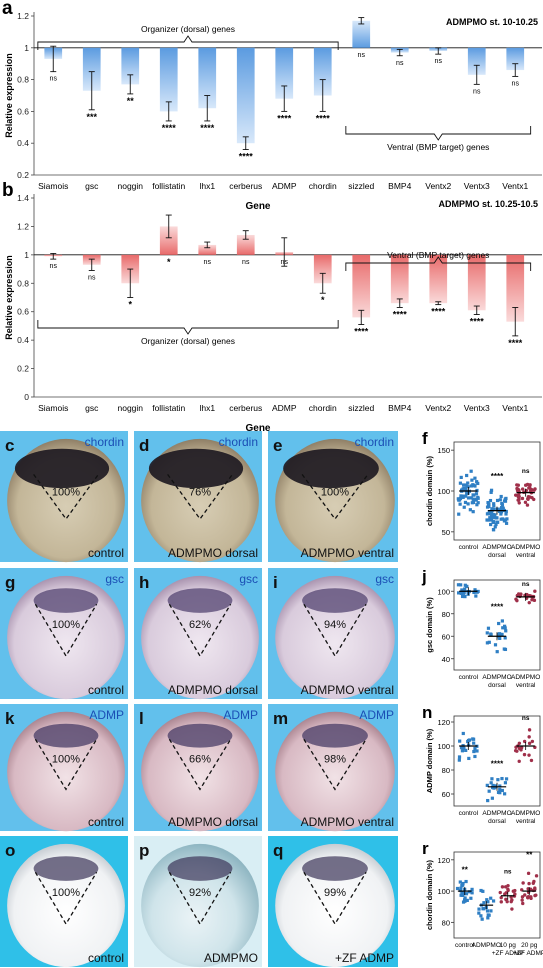 The height and width of the screenshot is (968, 543). What do you see at coordinates (104, 442) in the screenshot?
I see `gene-label: chordin` at bounding box center [104, 442].